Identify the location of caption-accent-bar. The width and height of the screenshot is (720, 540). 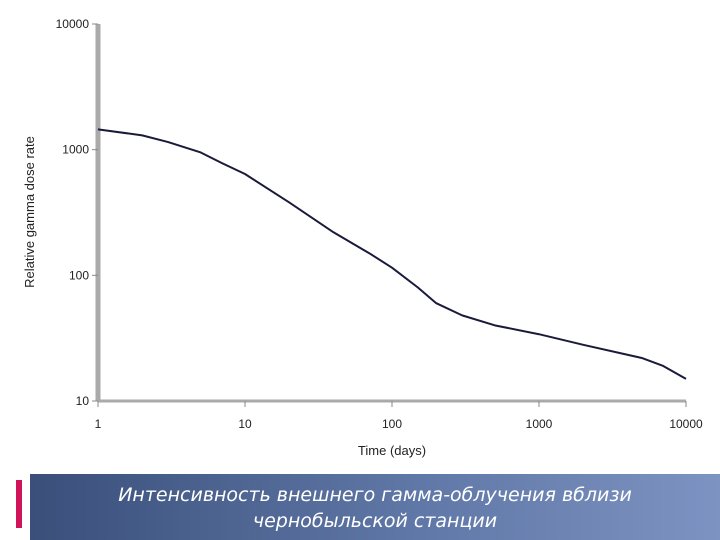
(19, 504).